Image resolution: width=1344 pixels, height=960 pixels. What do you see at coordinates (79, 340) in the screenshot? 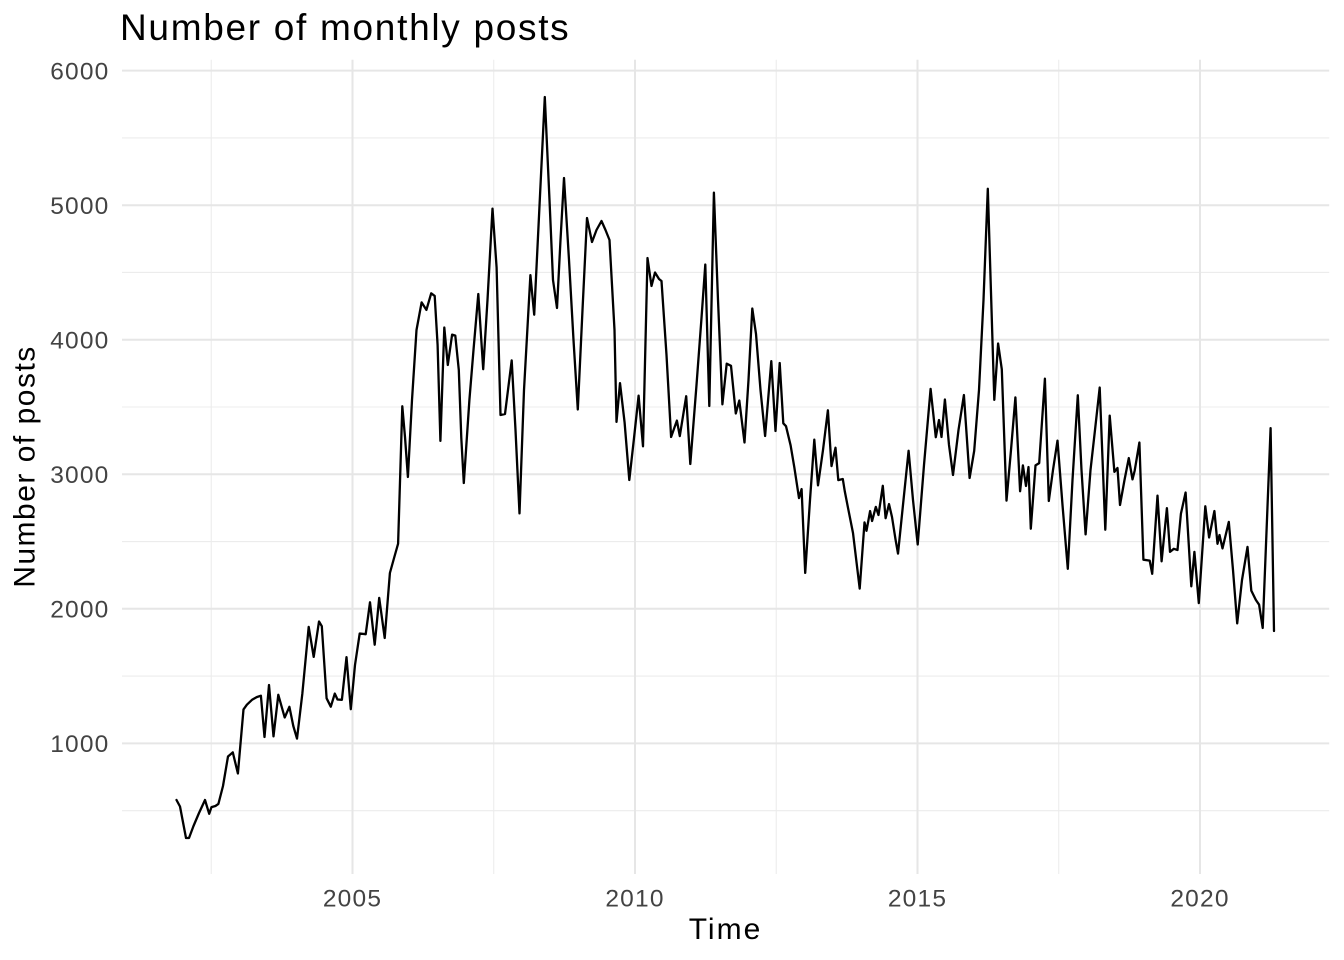
I see `svg-text: 4000` at bounding box center [79, 340].